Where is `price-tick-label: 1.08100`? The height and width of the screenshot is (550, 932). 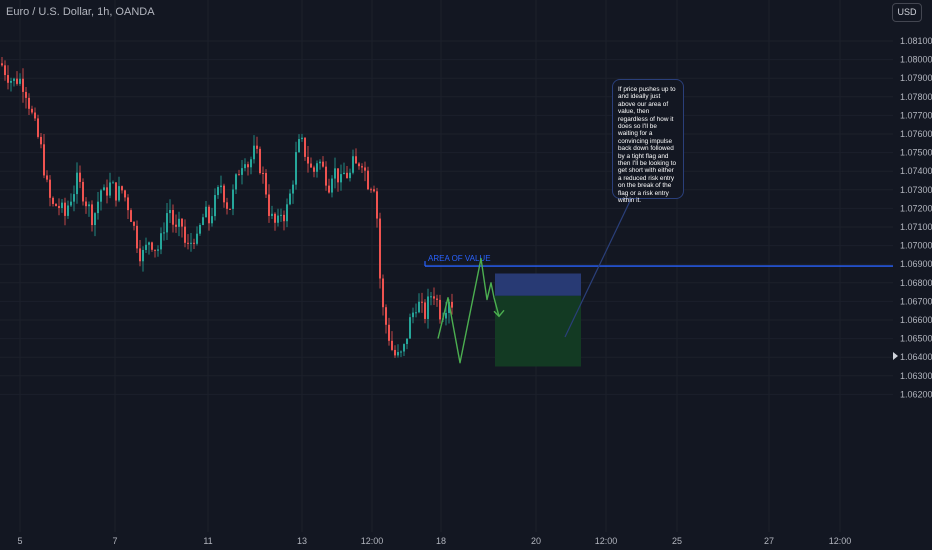
price-tick-label: 1.08100 is located at coordinates (916, 41).